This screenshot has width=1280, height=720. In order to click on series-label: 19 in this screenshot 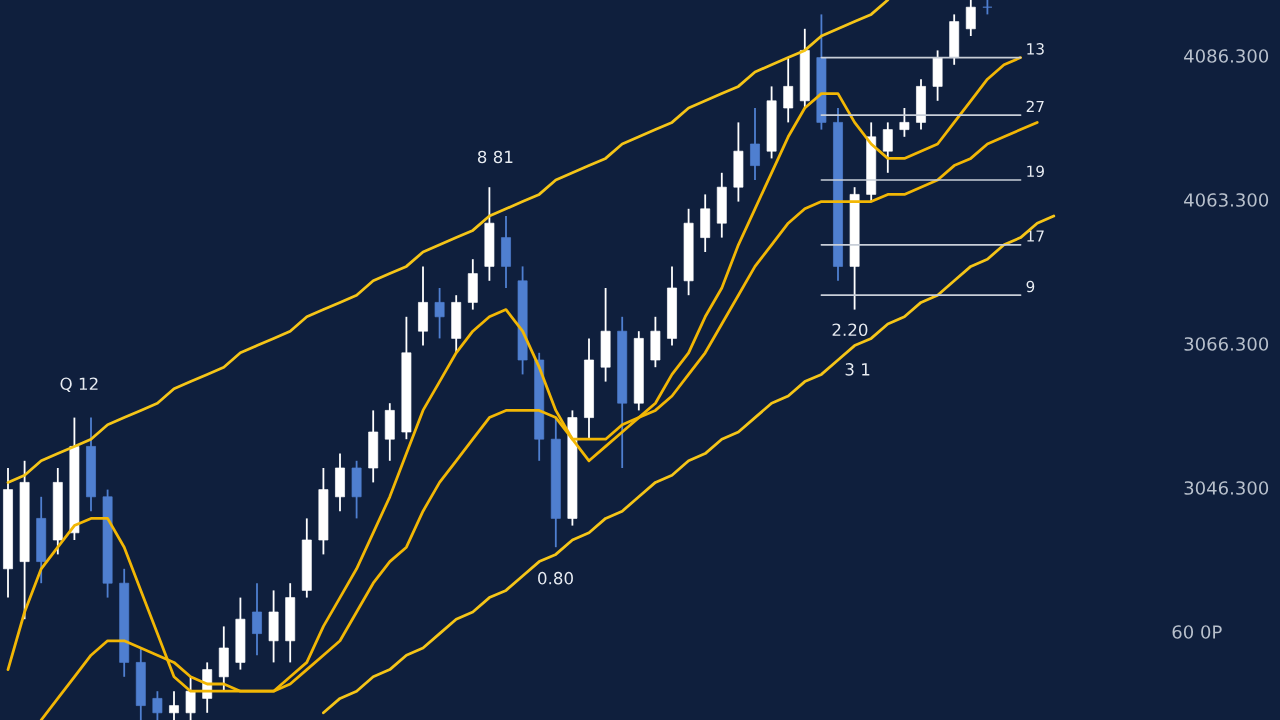, I will do `click(1035, 171)`.